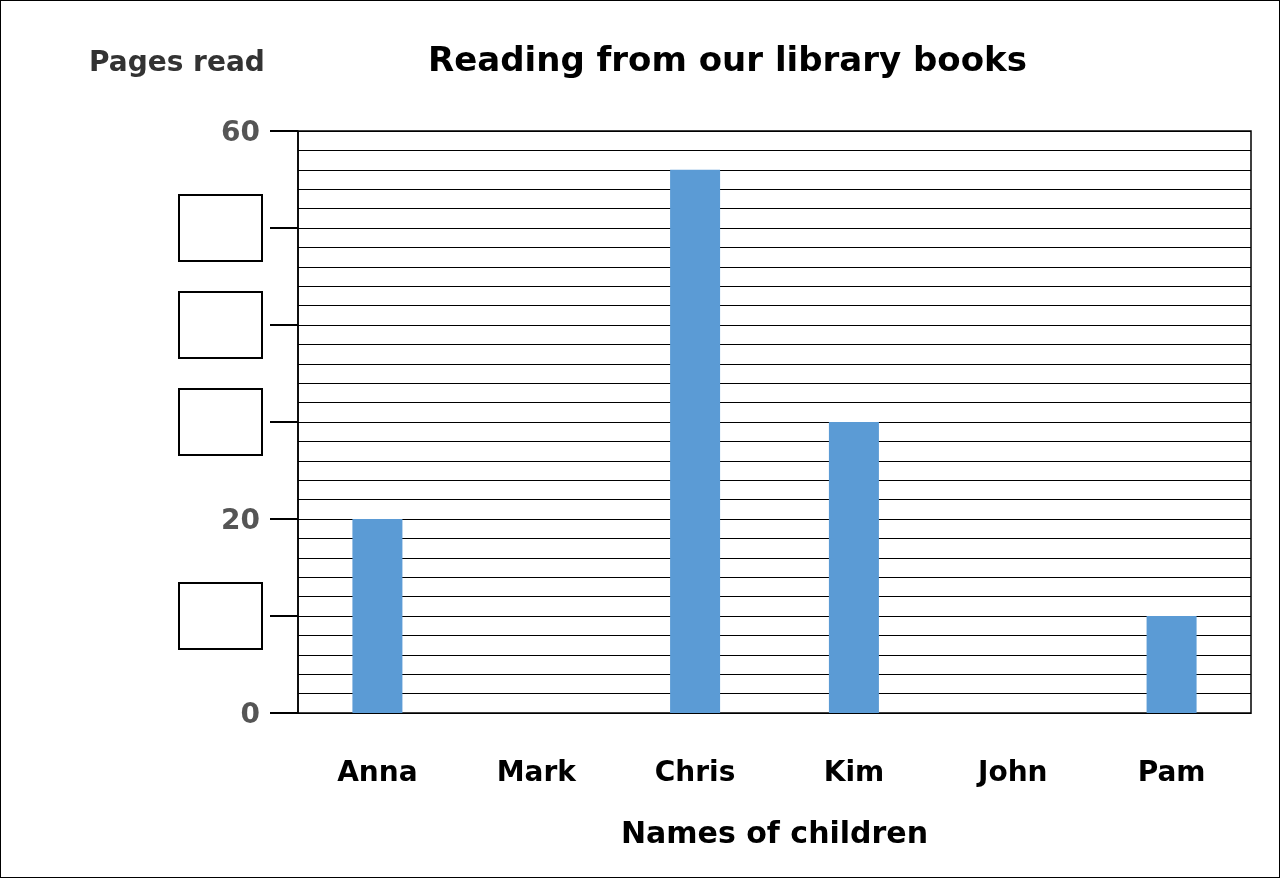 Image resolution: width=1280 pixels, height=878 pixels. Describe the element at coordinates (854, 771) in the screenshot. I see `x-tick-label: Kim` at that location.